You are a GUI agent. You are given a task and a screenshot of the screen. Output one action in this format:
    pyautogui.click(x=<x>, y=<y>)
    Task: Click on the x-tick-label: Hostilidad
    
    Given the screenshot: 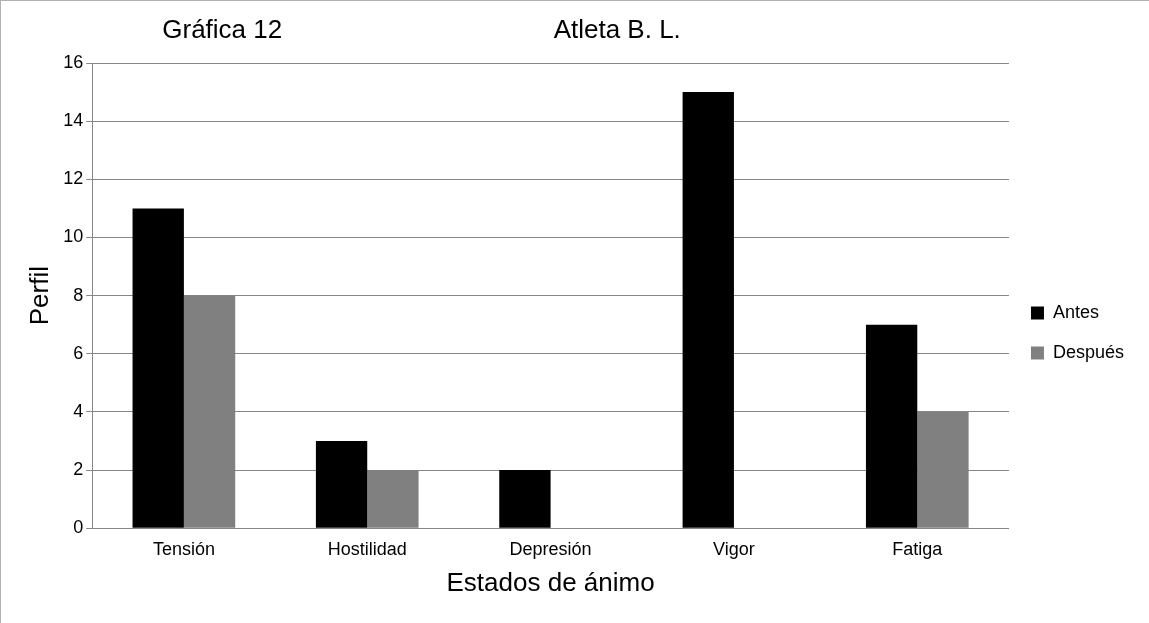 What is the action you would take?
    pyautogui.click(x=367, y=548)
    